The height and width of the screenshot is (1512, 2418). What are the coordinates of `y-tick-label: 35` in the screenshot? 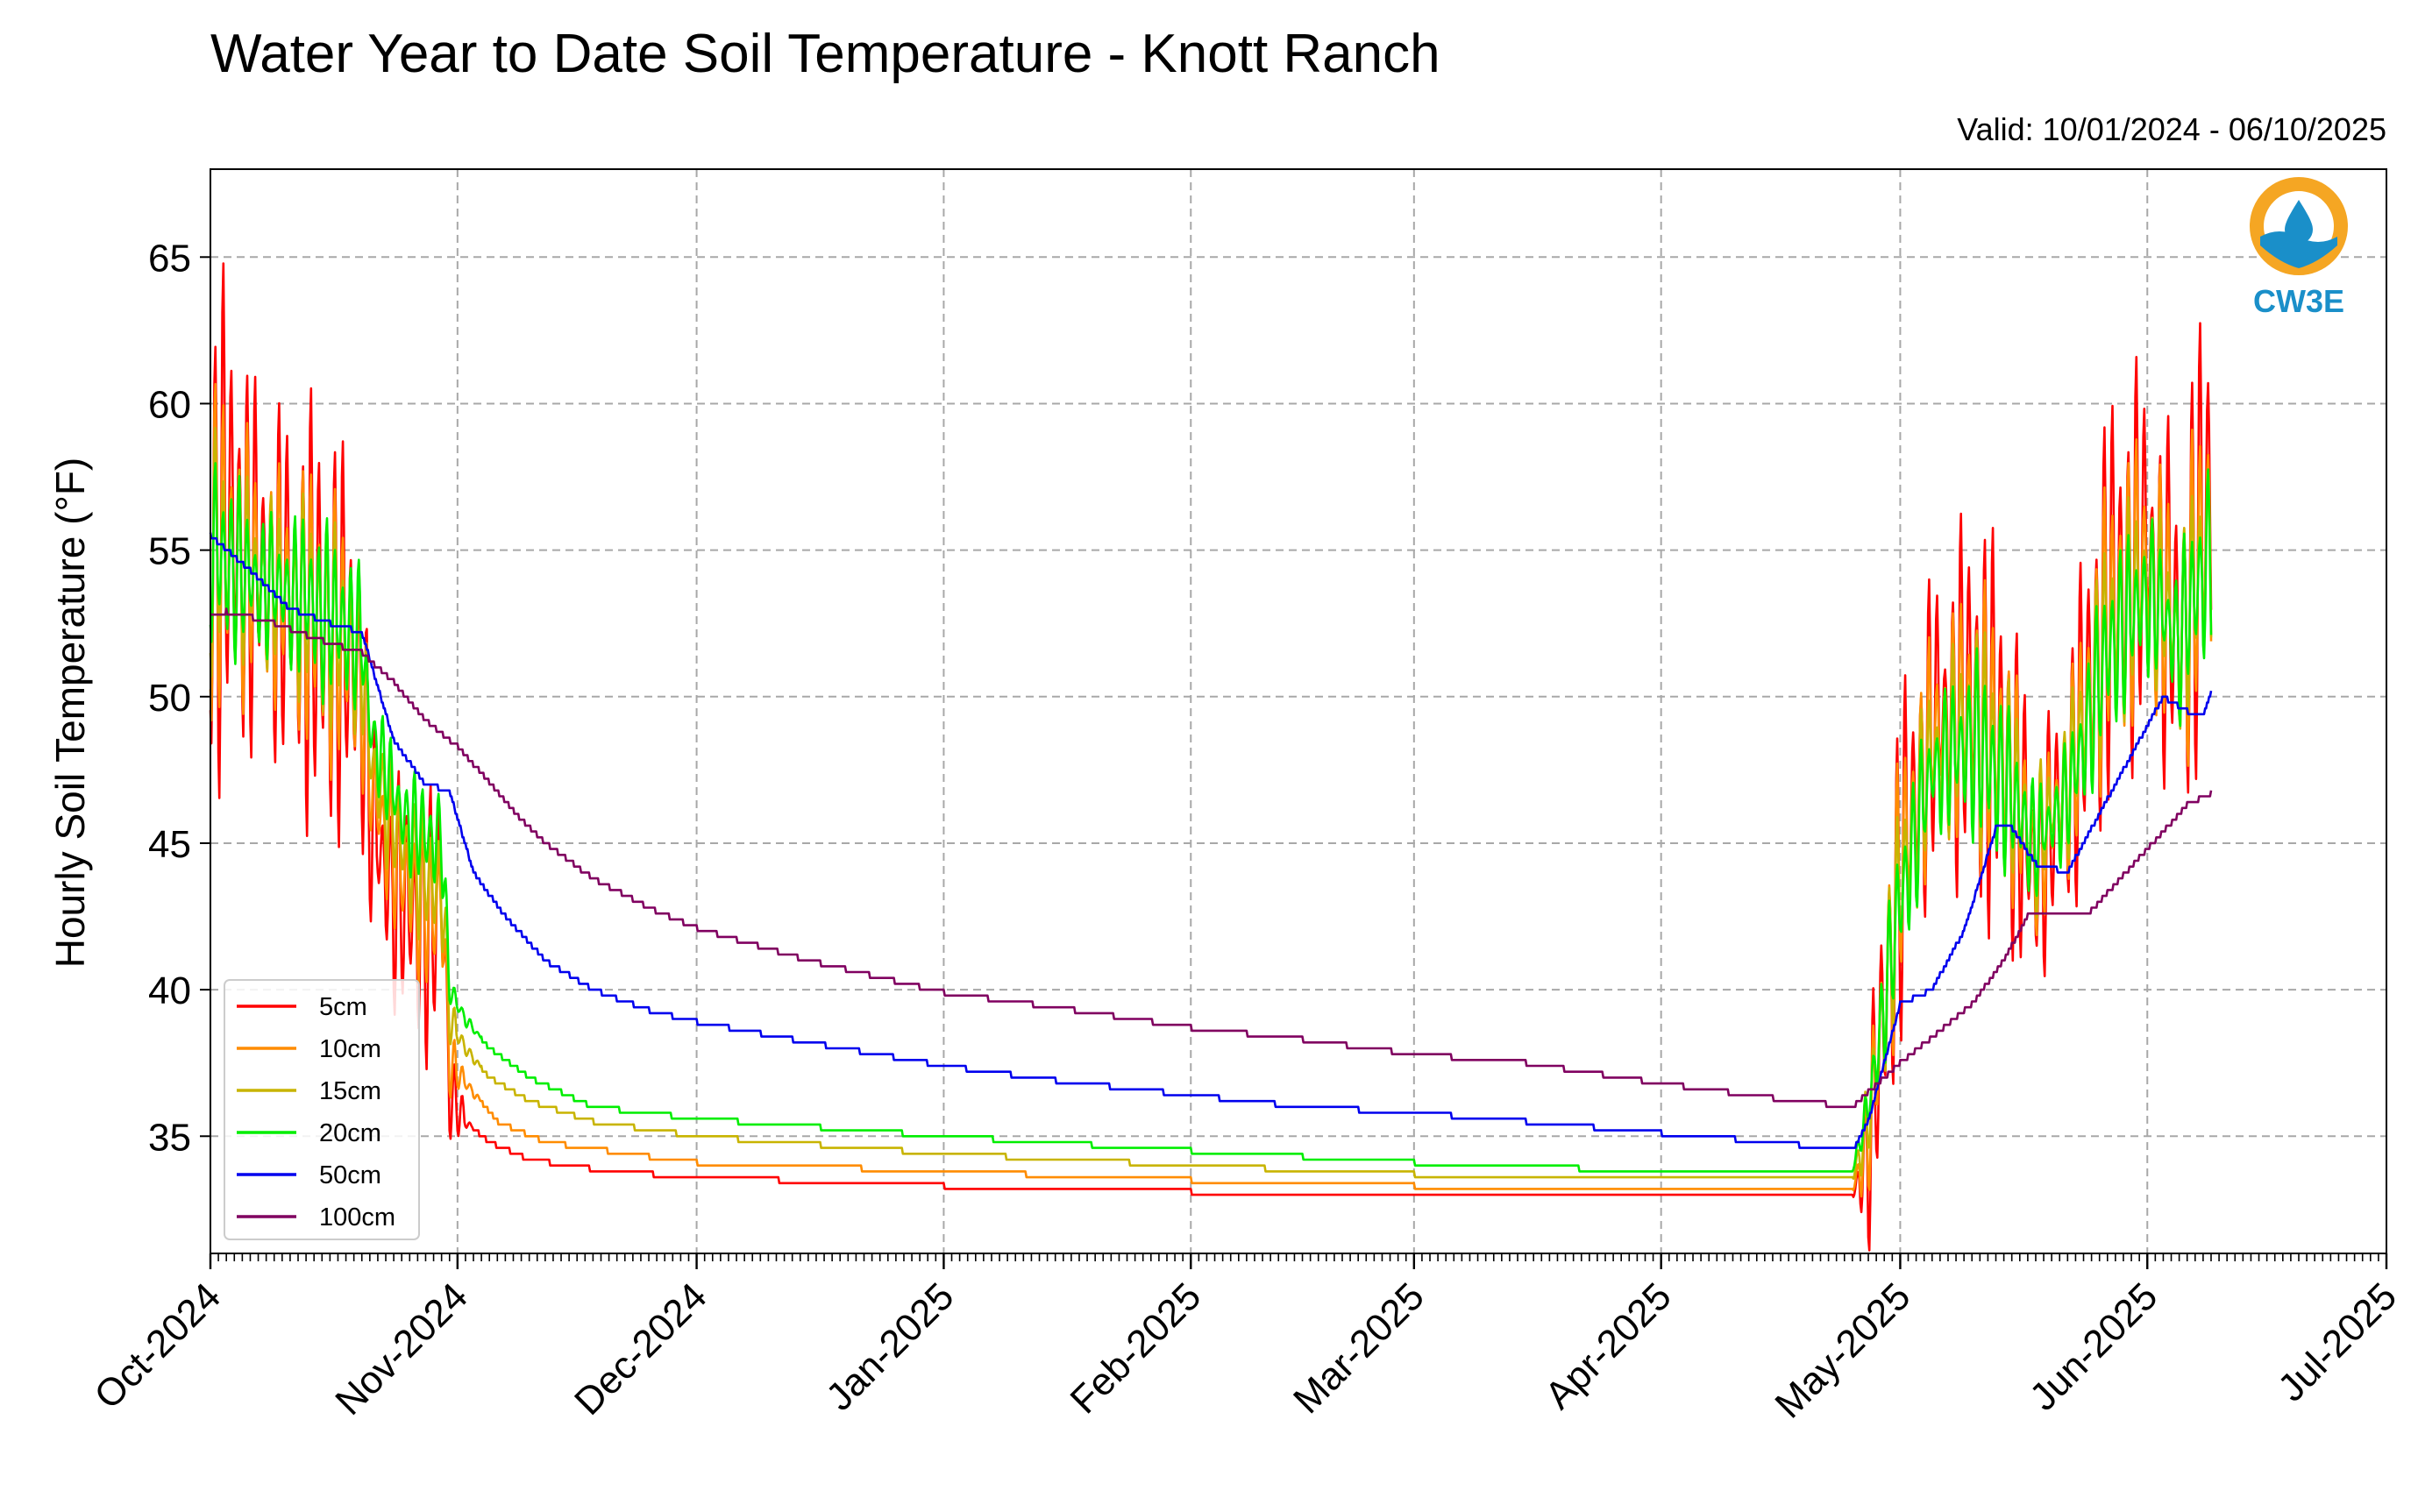 It's located at (169, 1137).